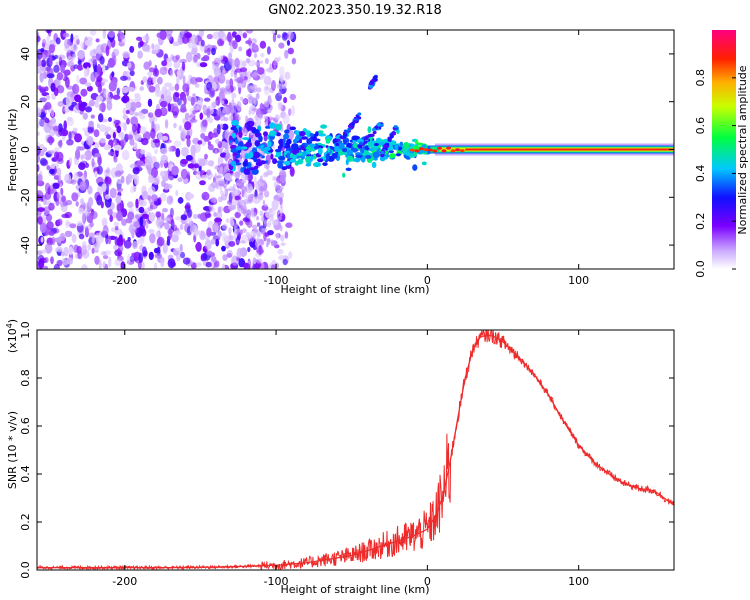 The height and width of the screenshot is (600, 750). I want to click on y-tick-label: 0.4, so click(25, 474).